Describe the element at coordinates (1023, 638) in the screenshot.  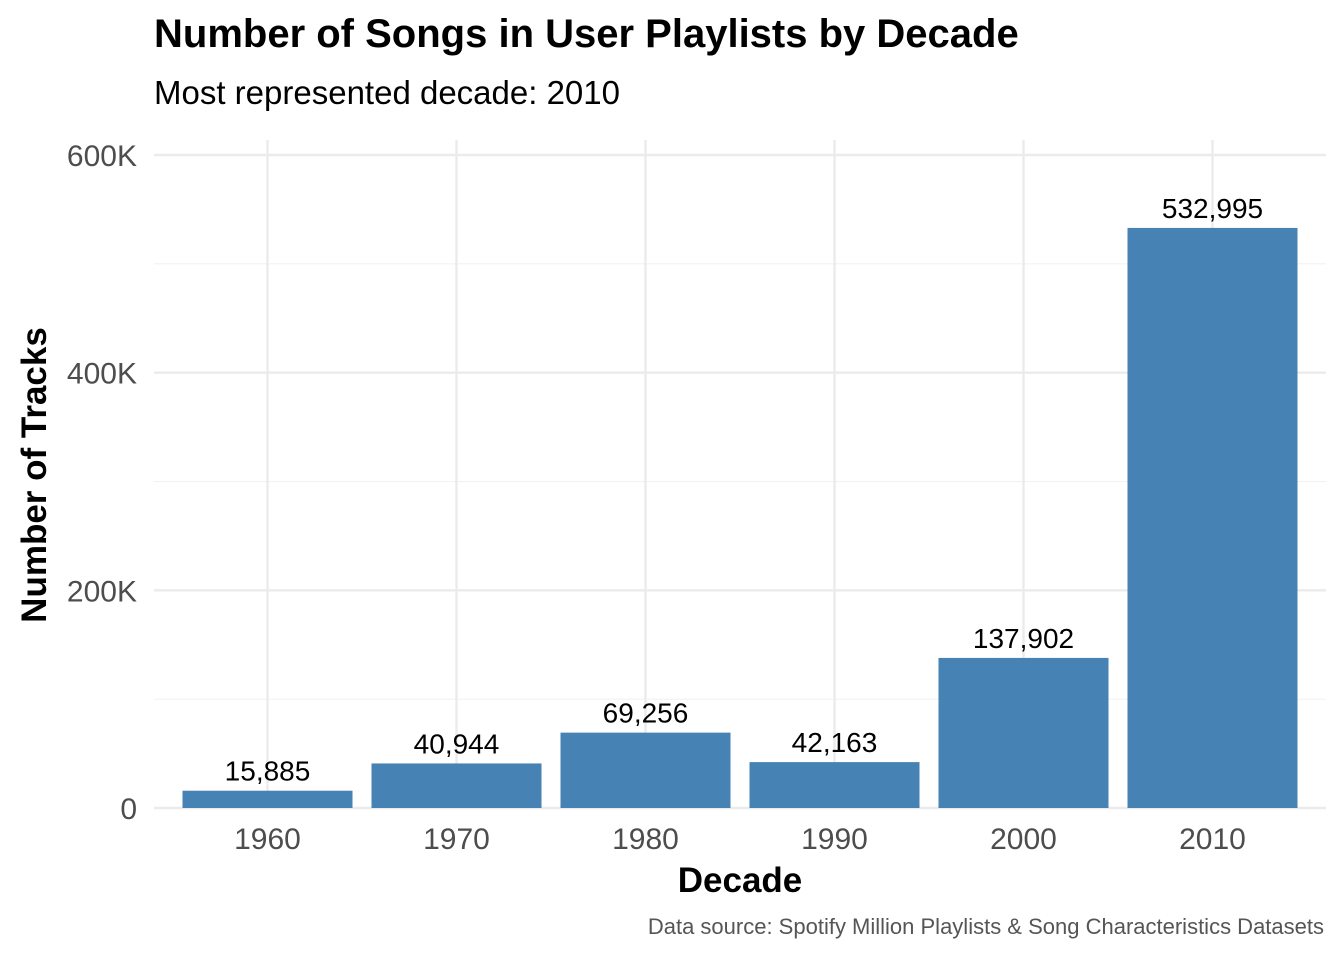
I see `bar-value-label: 137,902` at that location.